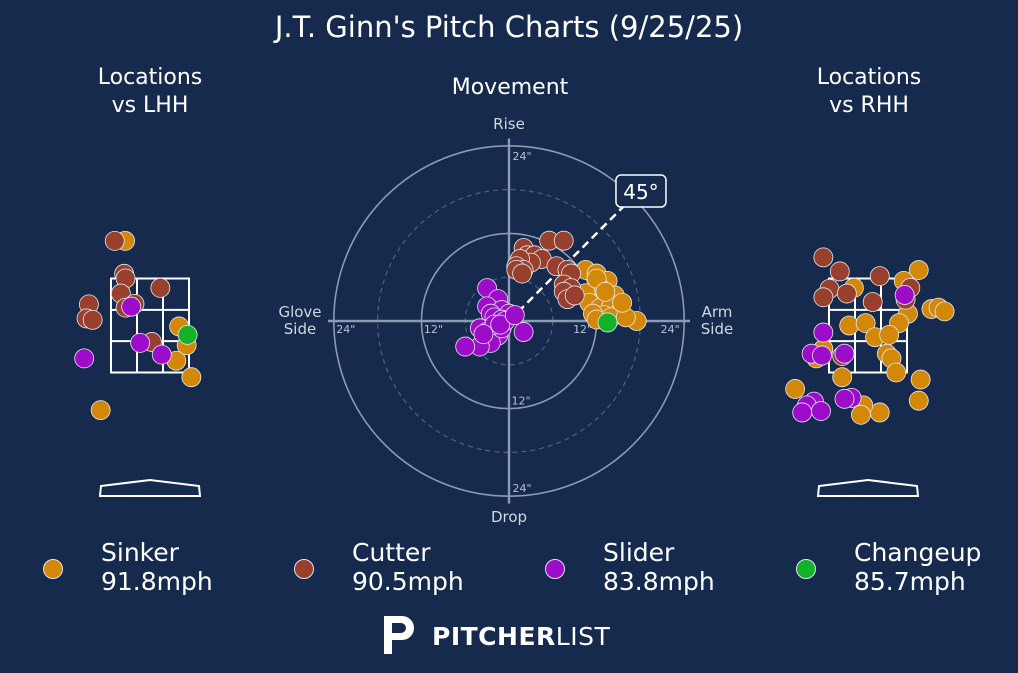 The width and height of the screenshot is (1018, 673). I want to click on rhh-location-panel, so click(870, 372).